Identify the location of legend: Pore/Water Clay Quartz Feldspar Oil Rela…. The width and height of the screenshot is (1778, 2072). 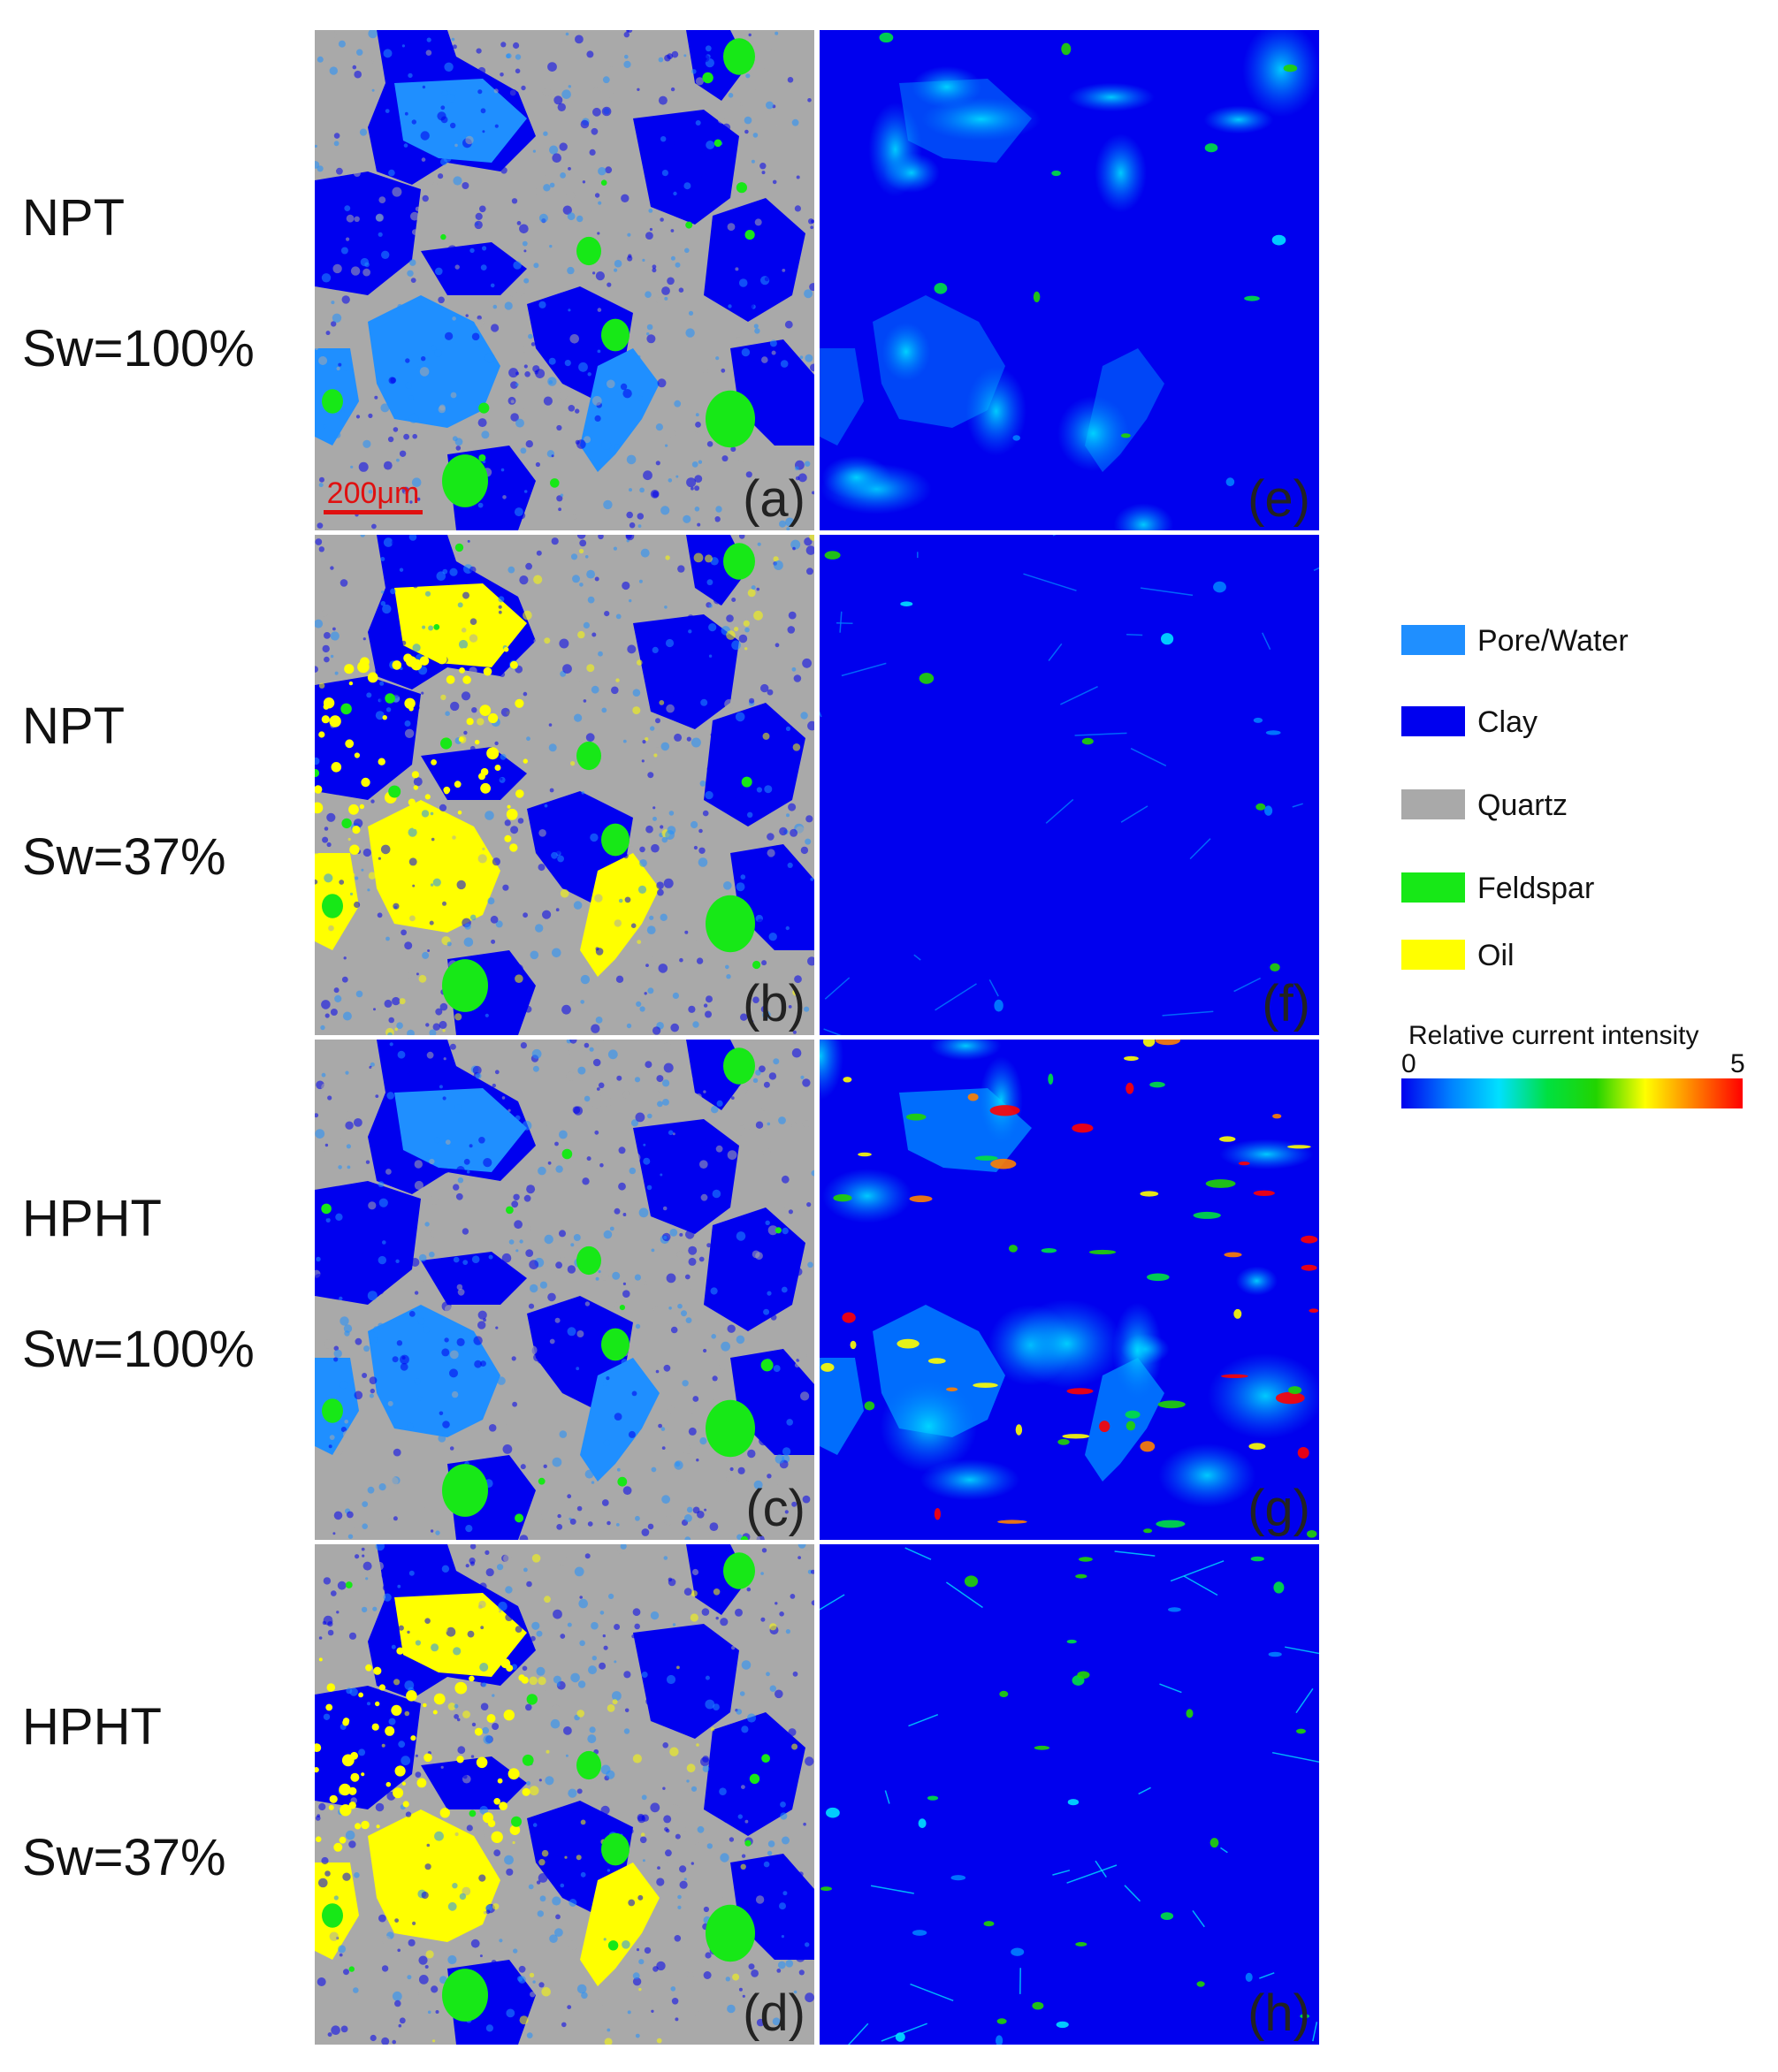
(1587, 870).